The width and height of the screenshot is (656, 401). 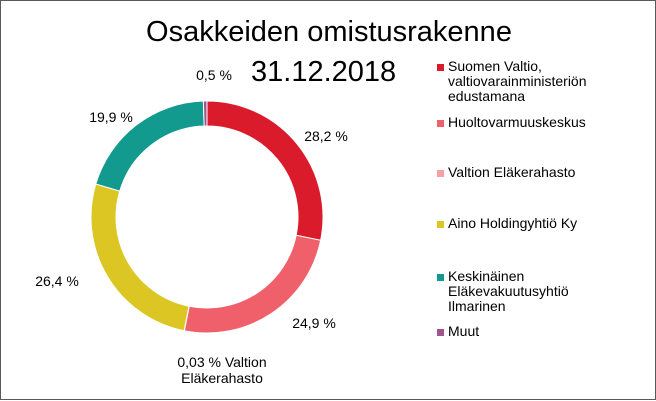 I want to click on data-label: 28,2 %, so click(x=326, y=136).